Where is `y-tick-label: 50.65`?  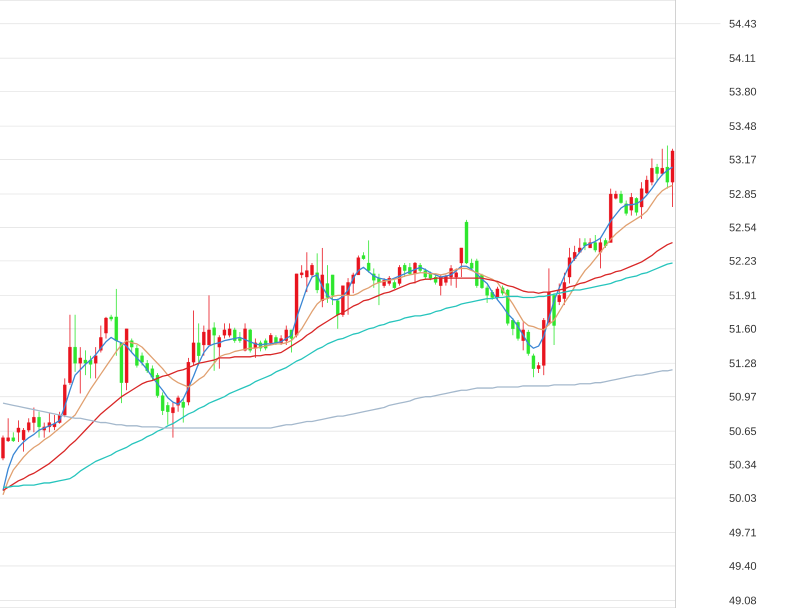 y-tick-label: 50.65 is located at coordinates (742, 431).